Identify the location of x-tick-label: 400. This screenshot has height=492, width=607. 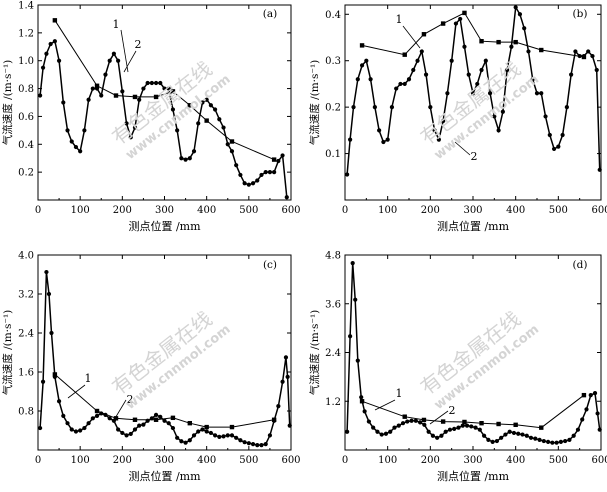
(206, 210).